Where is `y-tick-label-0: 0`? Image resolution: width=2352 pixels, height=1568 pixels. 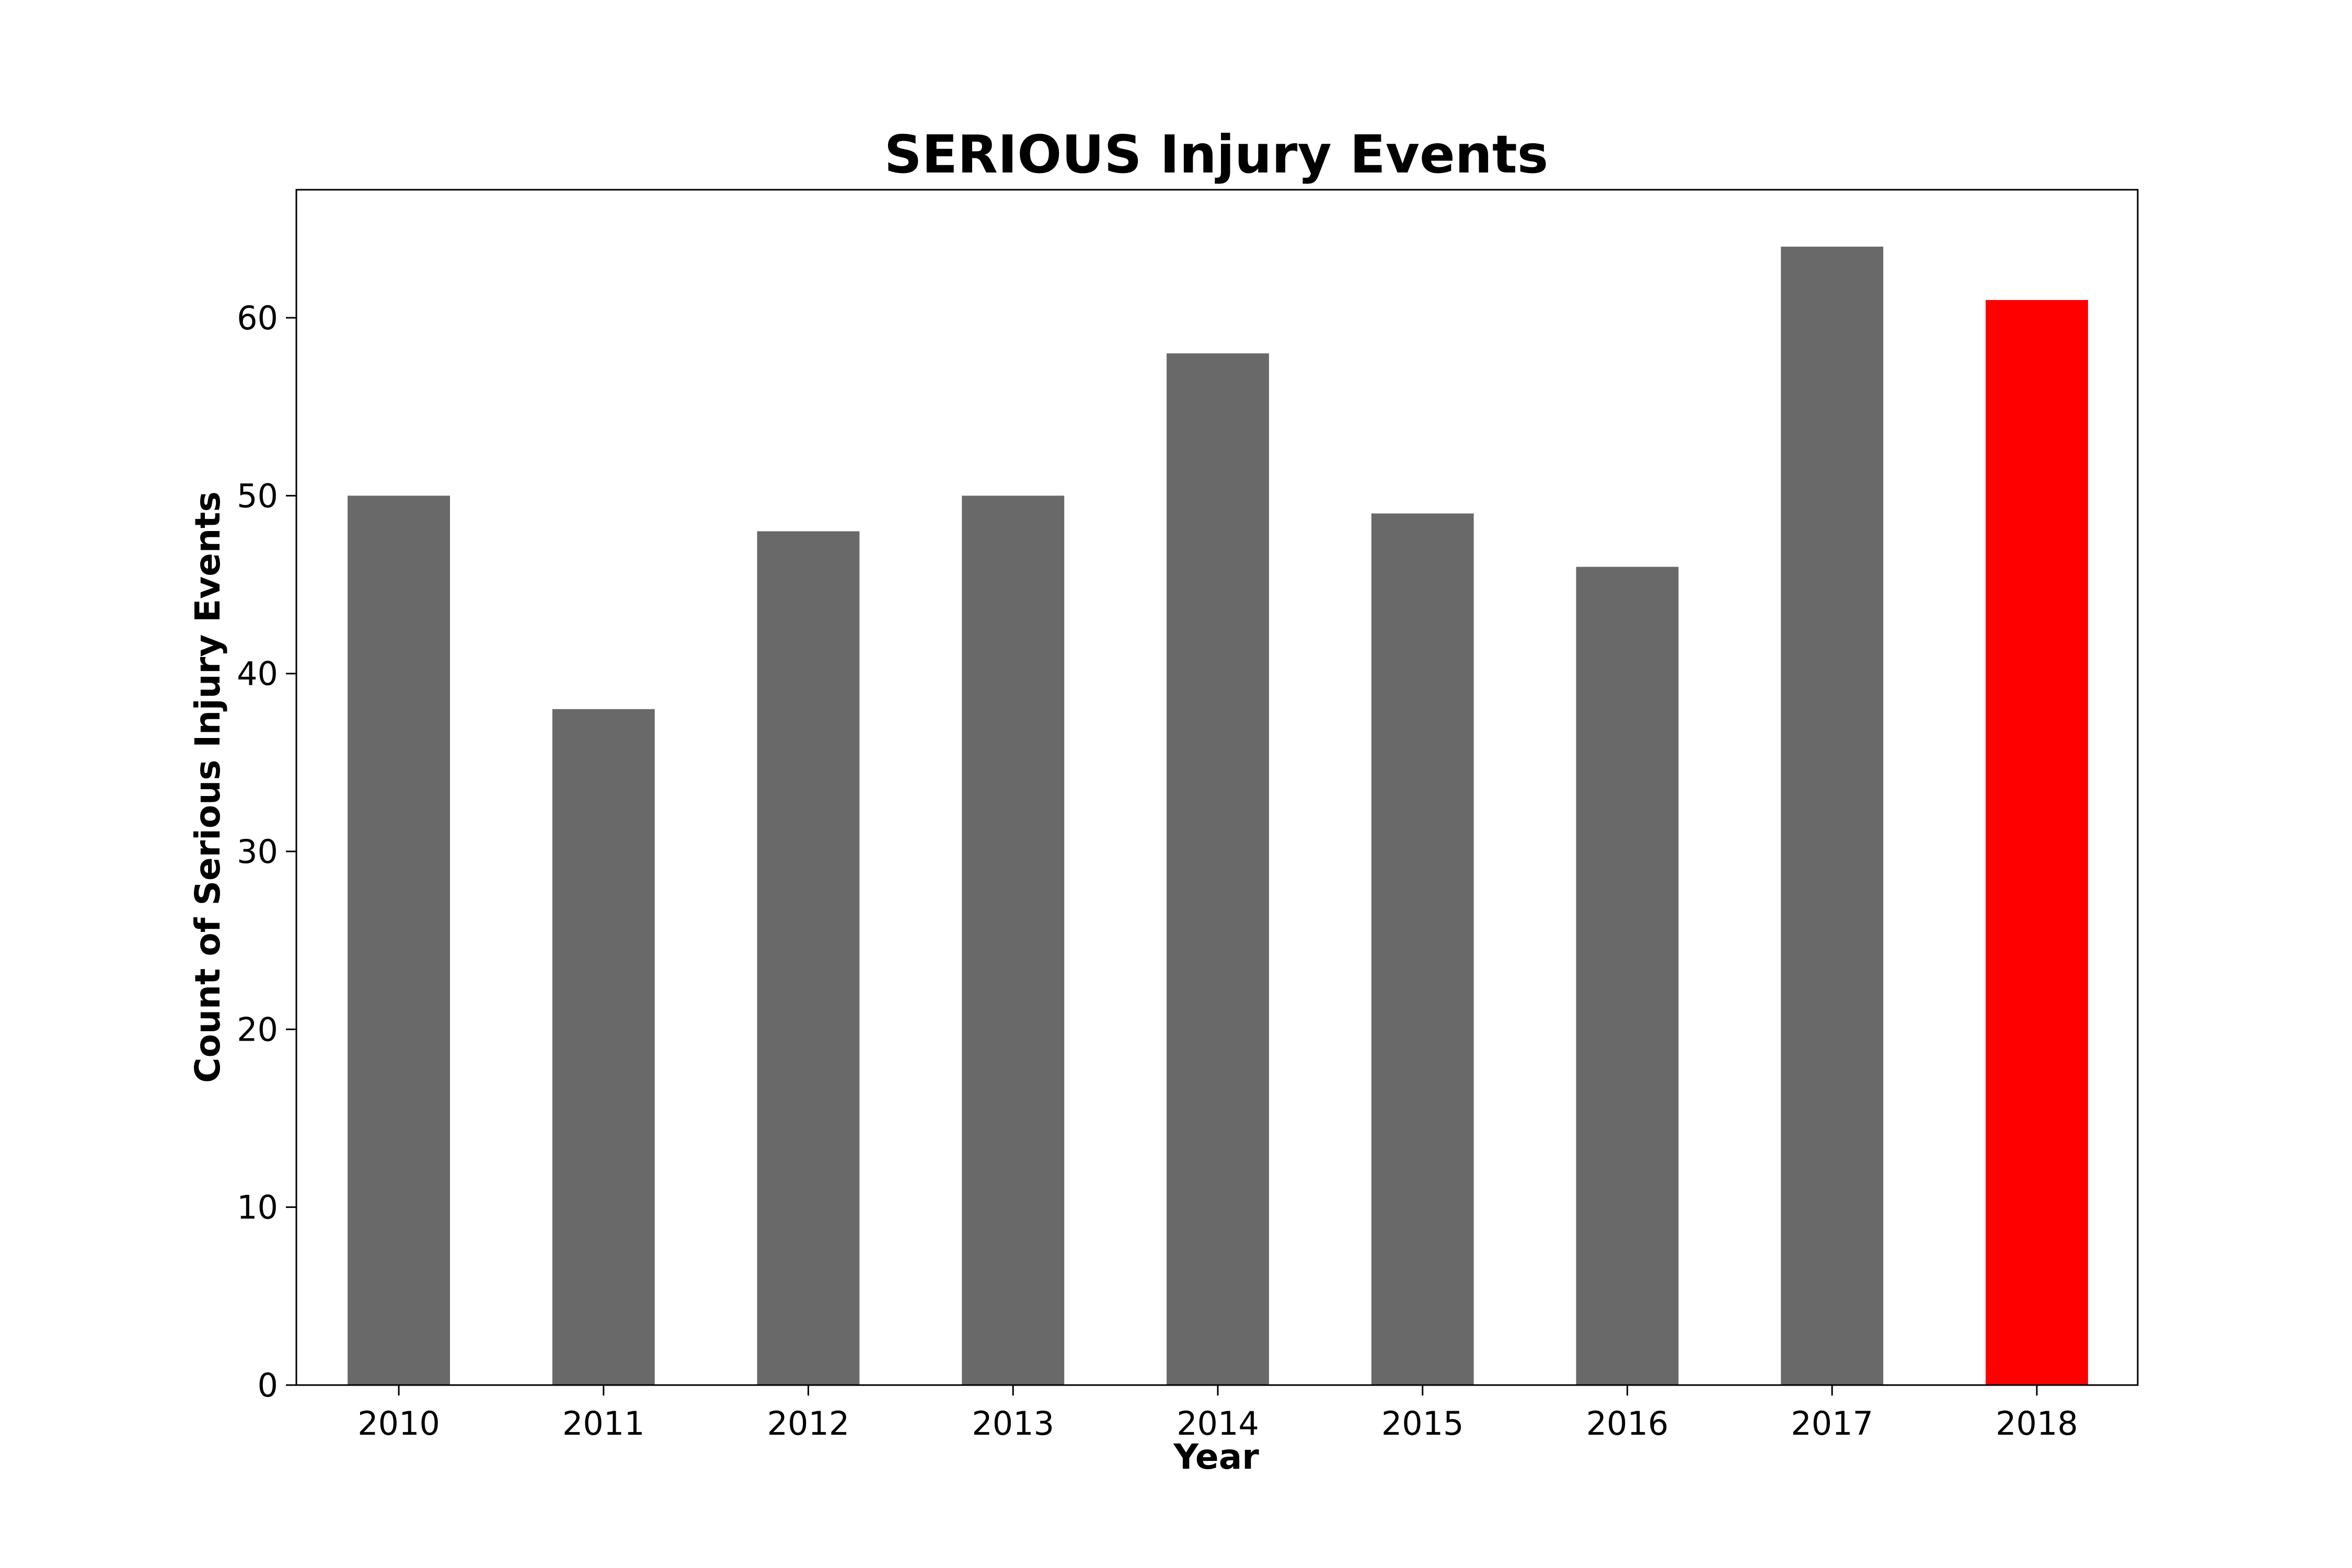 y-tick-label-0: 0 is located at coordinates (268, 1385).